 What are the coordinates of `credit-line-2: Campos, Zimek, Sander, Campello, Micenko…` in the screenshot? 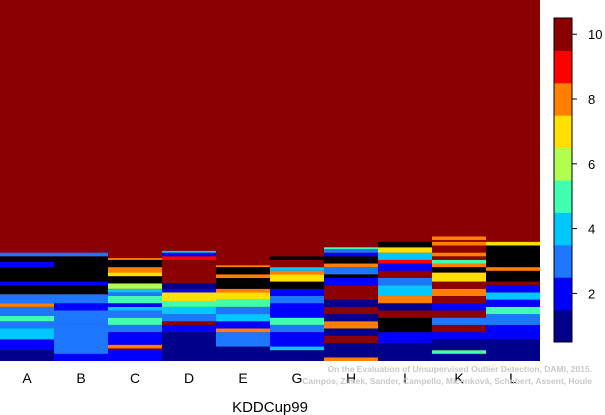 It's located at (447, 381).